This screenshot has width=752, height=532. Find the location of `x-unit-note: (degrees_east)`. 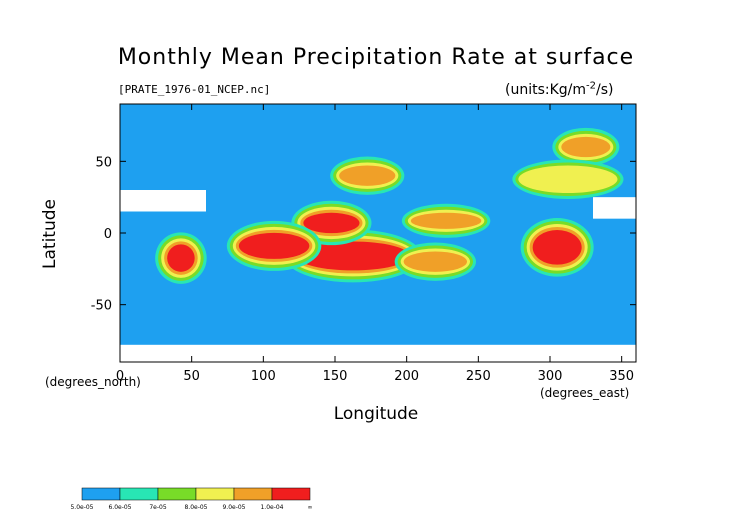

x-unit-note: (degrees_east) is located at coordinates (585, 393).